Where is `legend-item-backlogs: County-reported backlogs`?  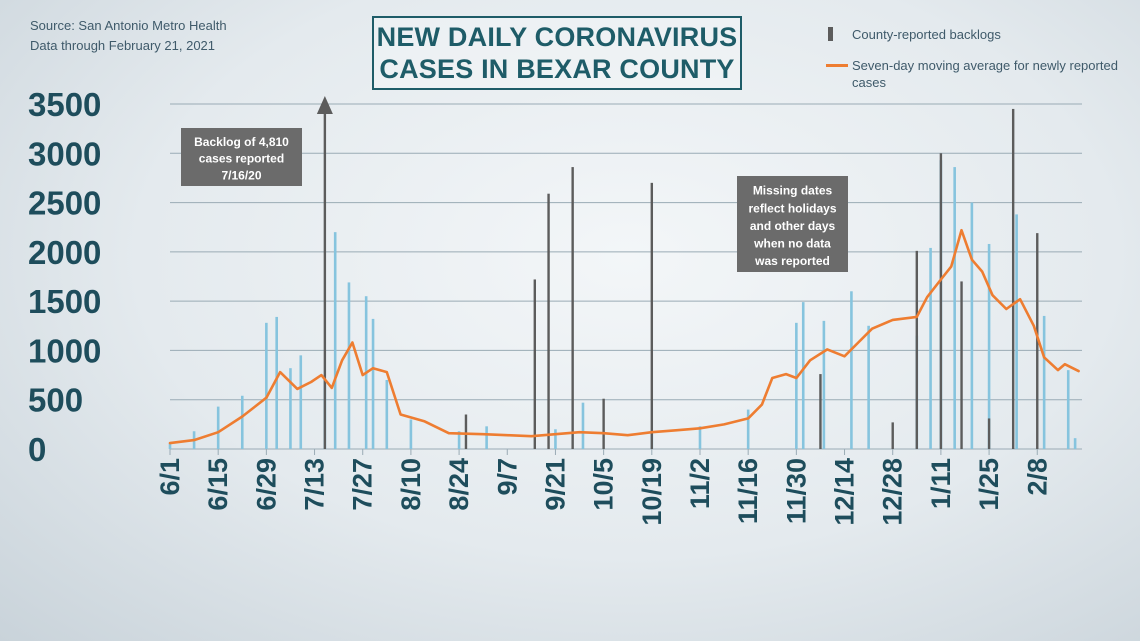 legend-item-backlogs: County-reported backlogs is located at coordinates (976, 34).